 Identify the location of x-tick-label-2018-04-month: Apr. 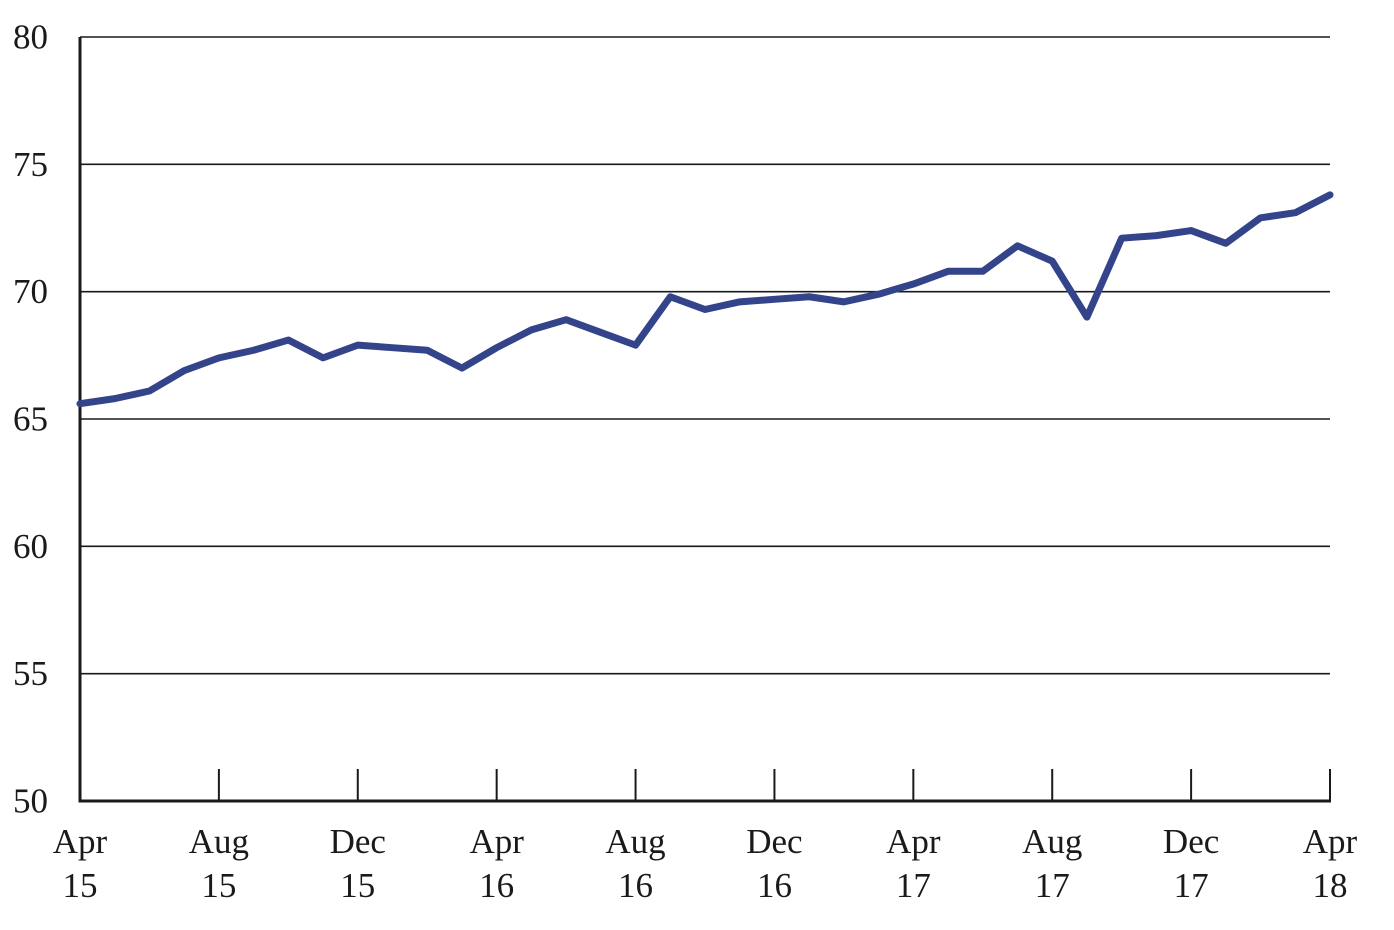
(1330, 841).